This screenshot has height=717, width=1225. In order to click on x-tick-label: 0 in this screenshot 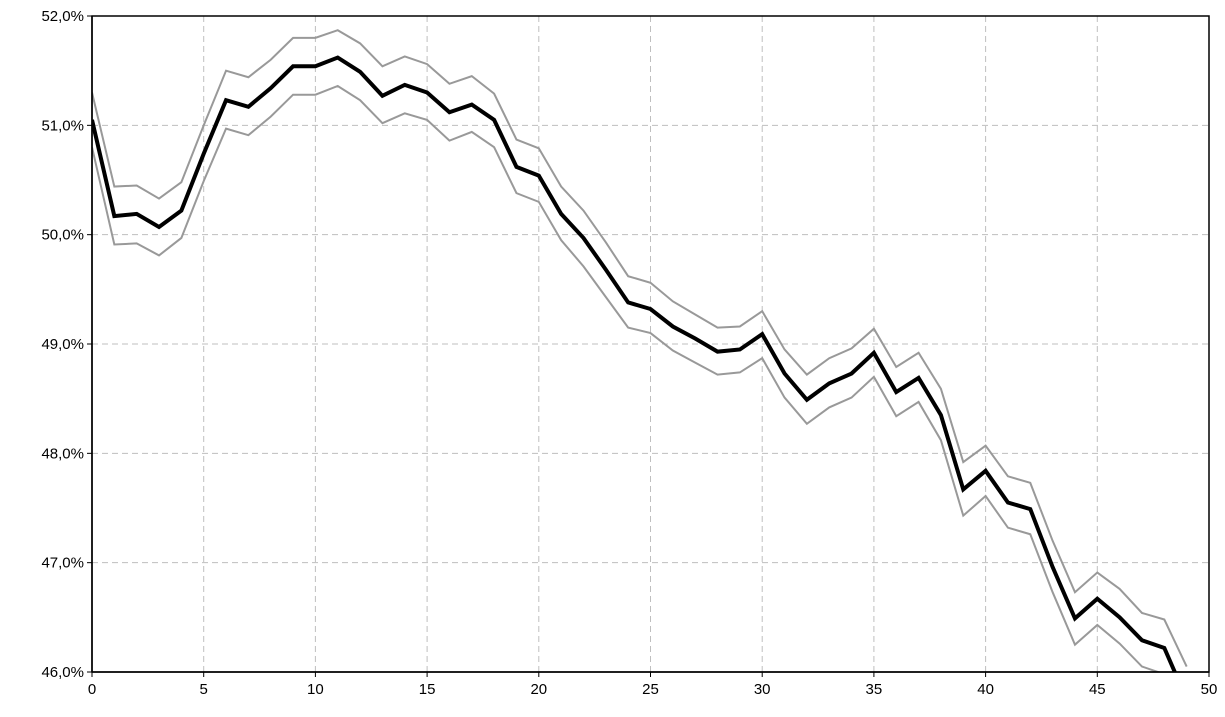, I will do `click(92, 689)`.